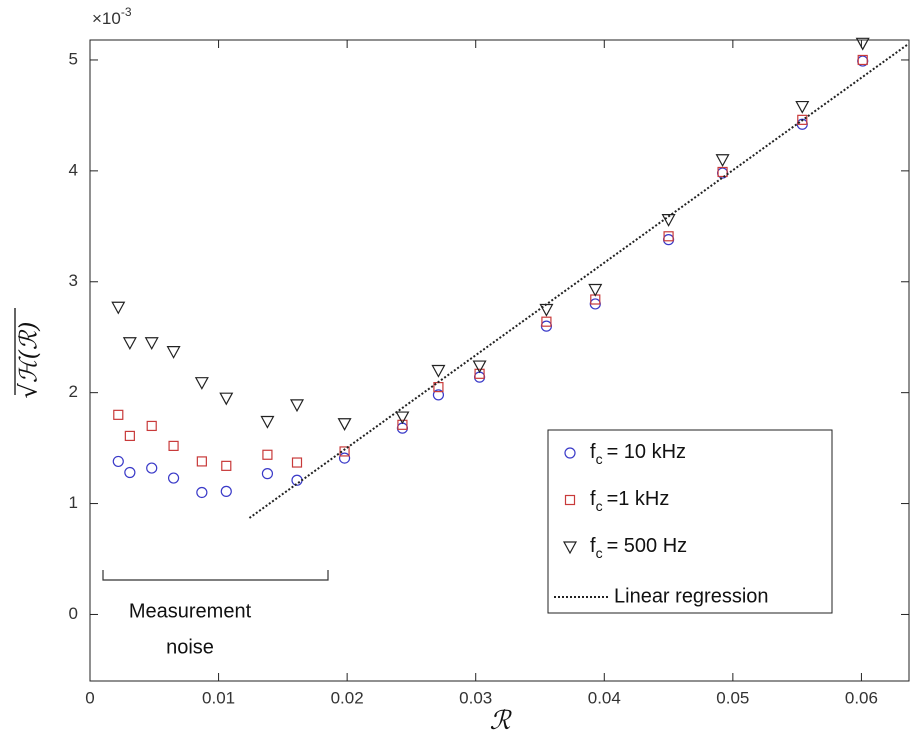 This screenshot has height=747, width=910. I want to click on y-multiplier-exponent: -3, so click(126, 12).